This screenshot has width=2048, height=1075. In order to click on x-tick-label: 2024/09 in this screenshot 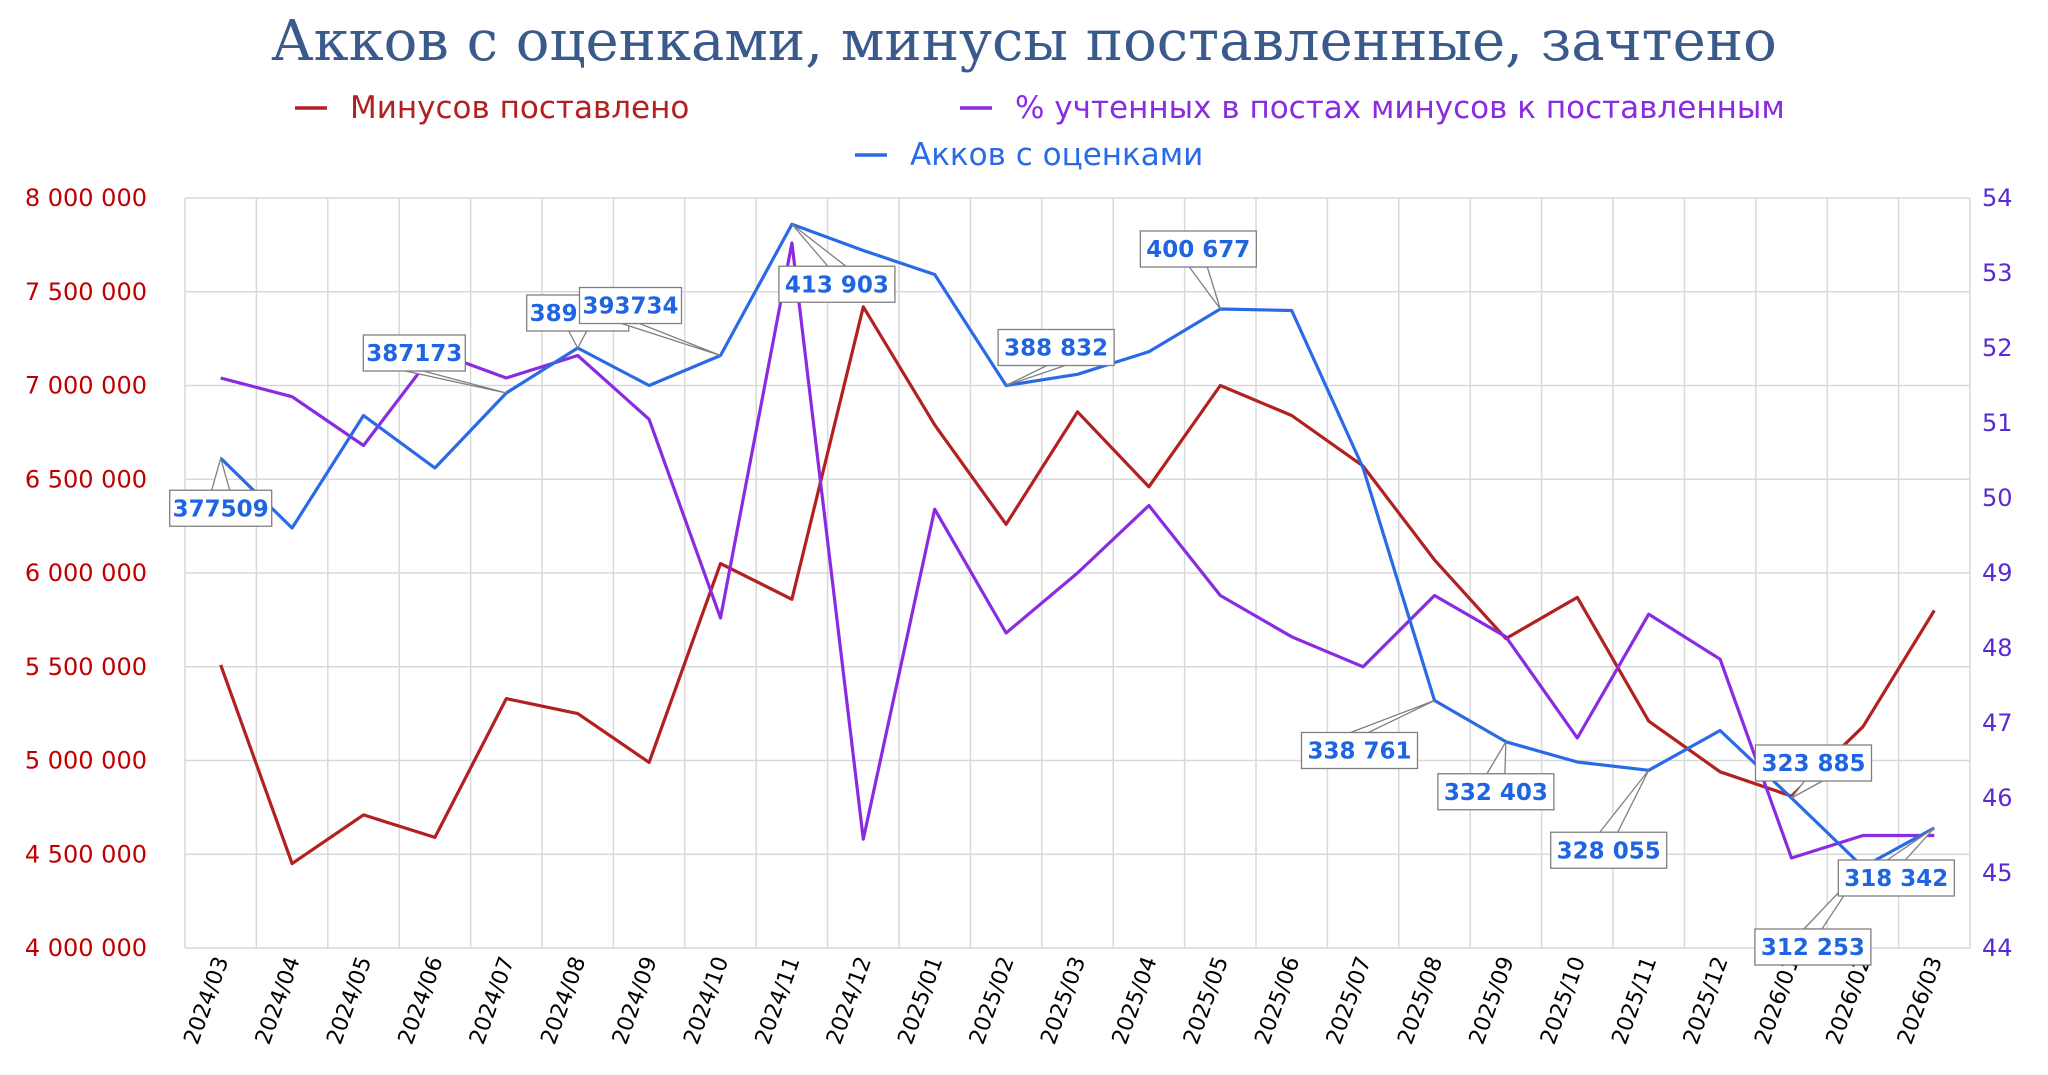, I will do `click(635, 1001)`.